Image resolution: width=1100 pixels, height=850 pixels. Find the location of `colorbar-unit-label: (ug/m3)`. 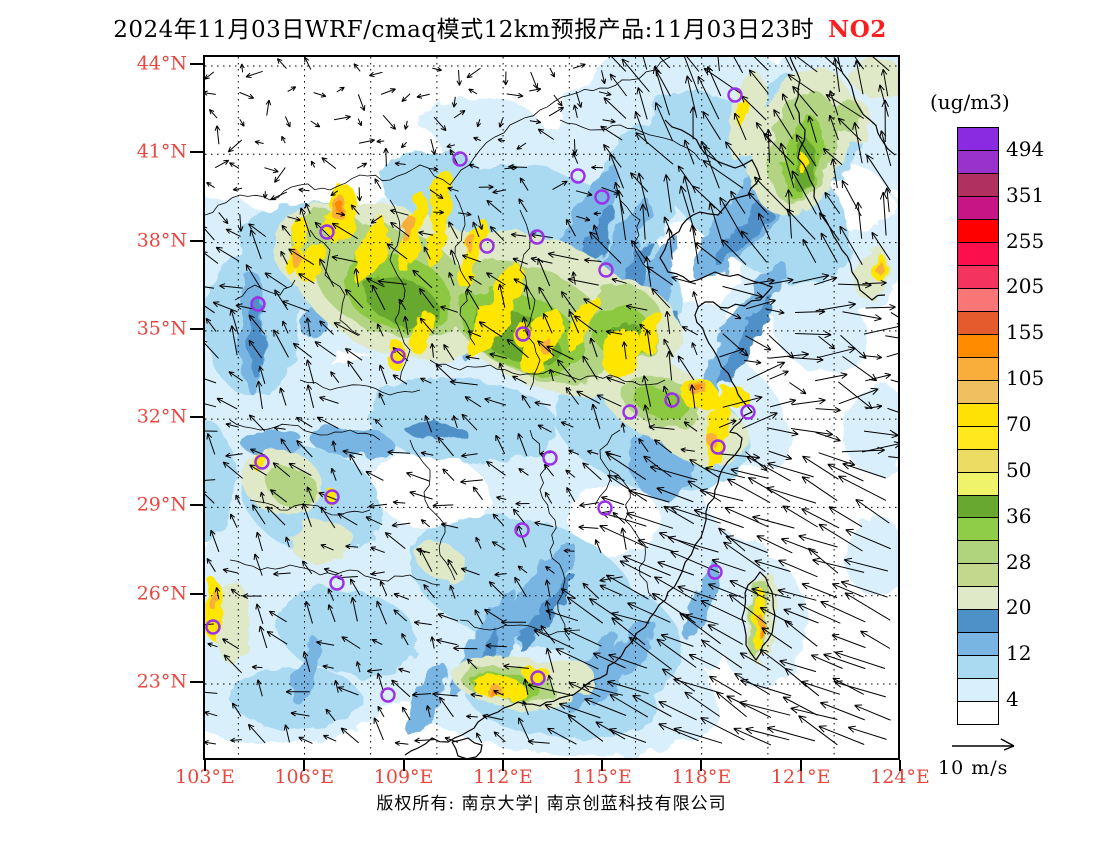

colorbar-unit-label: (ug/m3) is located at coordinates (970, 102).